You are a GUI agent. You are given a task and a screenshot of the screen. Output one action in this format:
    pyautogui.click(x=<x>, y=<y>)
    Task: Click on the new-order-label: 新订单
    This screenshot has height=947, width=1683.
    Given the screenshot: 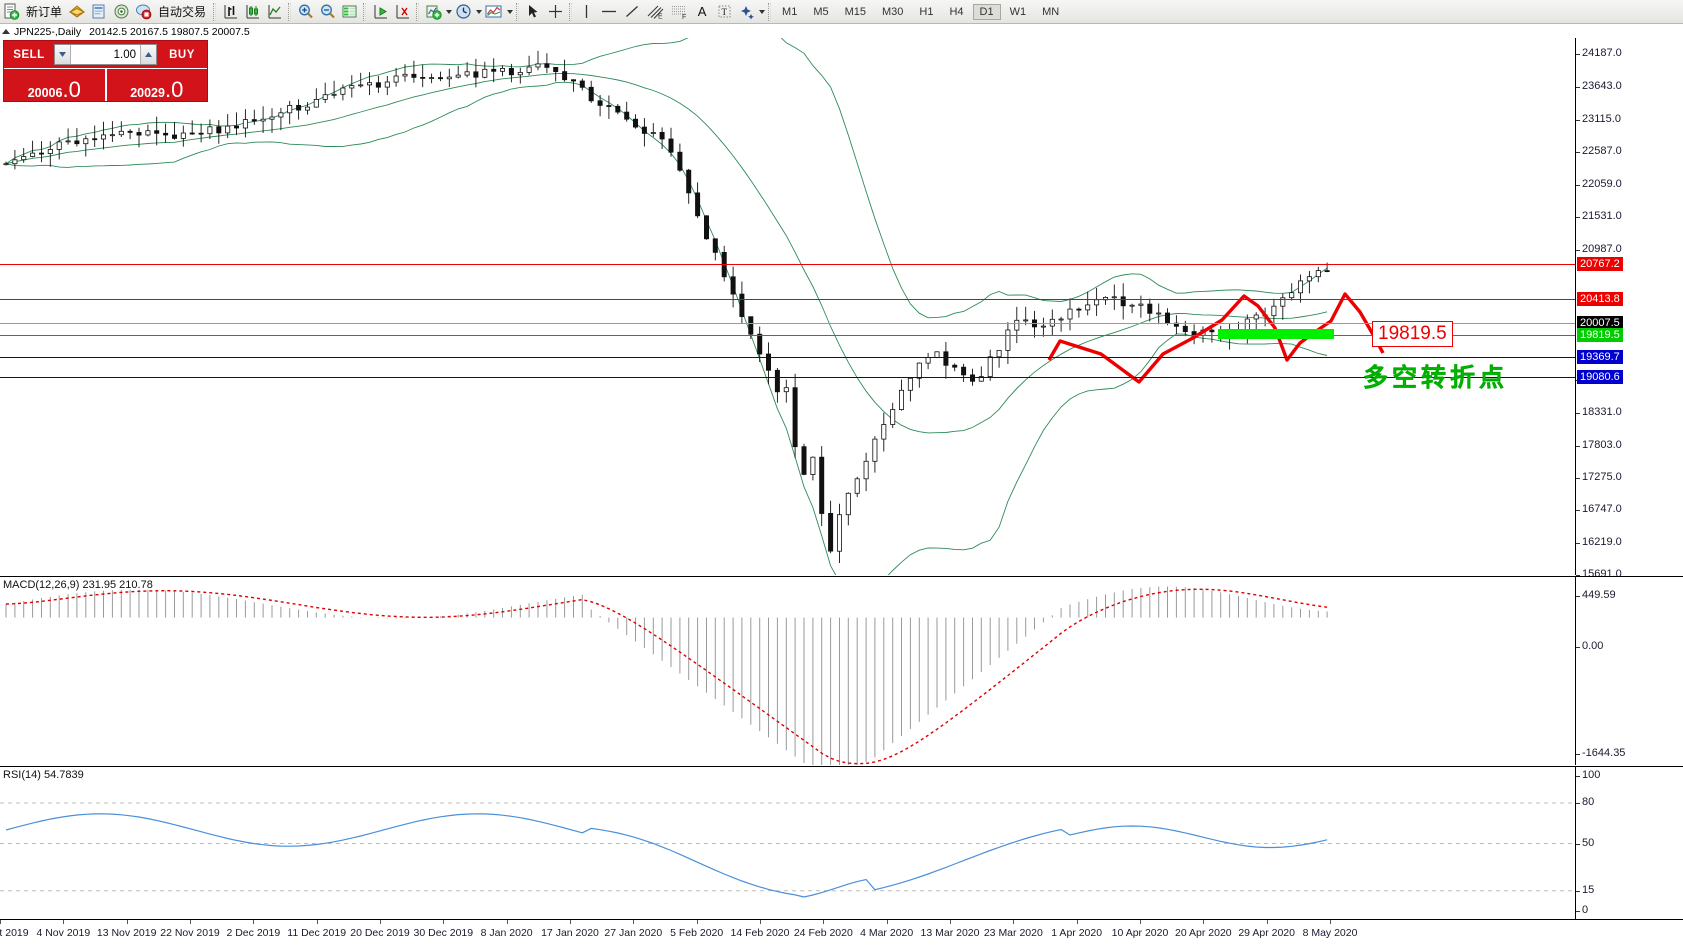 What is the action you would take?
    pyautogui.click(x=44, y=12)
    